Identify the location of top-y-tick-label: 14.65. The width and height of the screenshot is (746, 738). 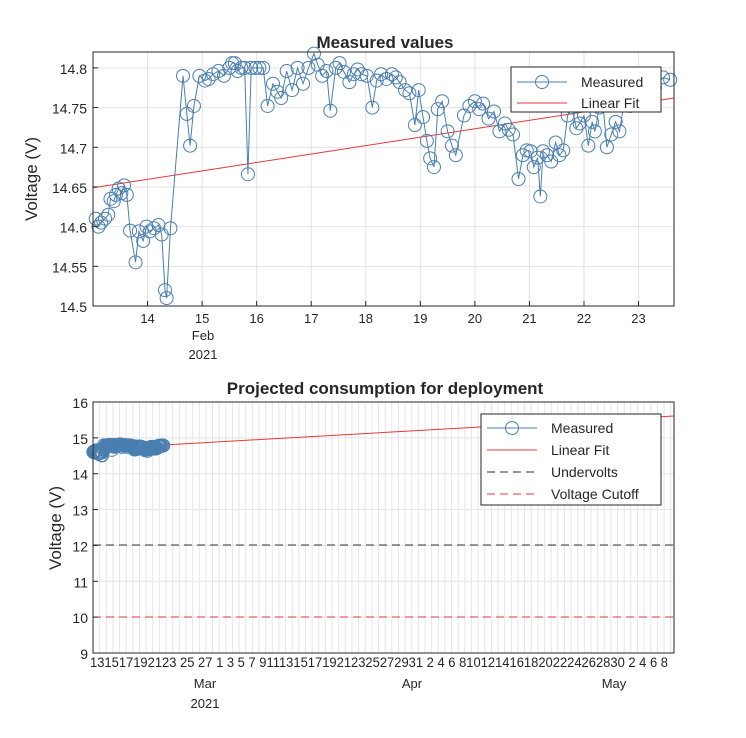
(69, 188).